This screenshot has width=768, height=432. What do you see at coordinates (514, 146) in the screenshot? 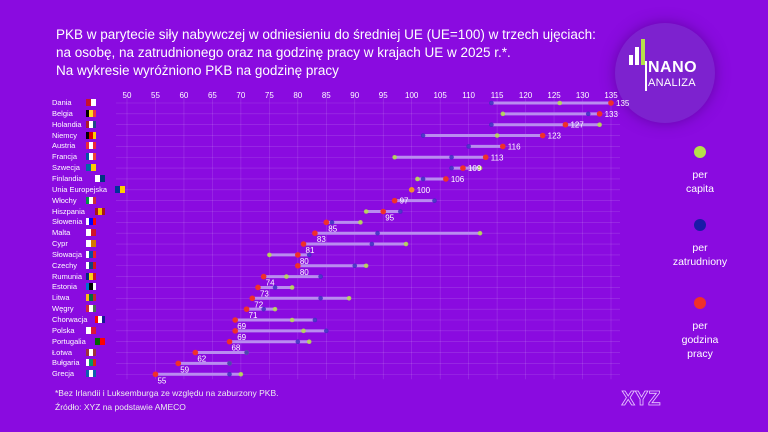
I see `value-label-per-hour: 116` at bounding box center [514, 146].